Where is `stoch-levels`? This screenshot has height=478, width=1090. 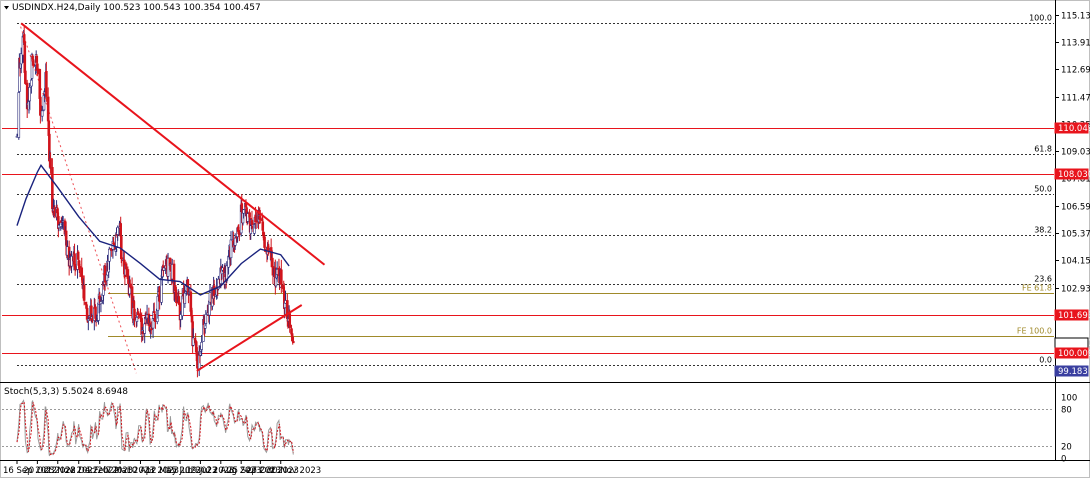
stoch-levels is located at coordinates (528, 428).